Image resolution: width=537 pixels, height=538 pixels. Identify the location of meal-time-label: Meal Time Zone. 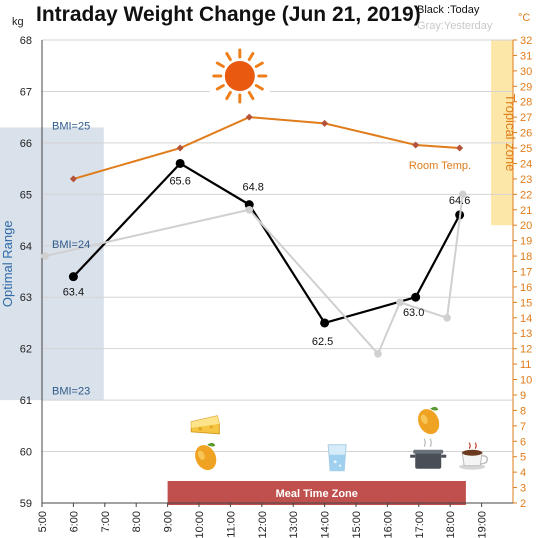
(317, 494).